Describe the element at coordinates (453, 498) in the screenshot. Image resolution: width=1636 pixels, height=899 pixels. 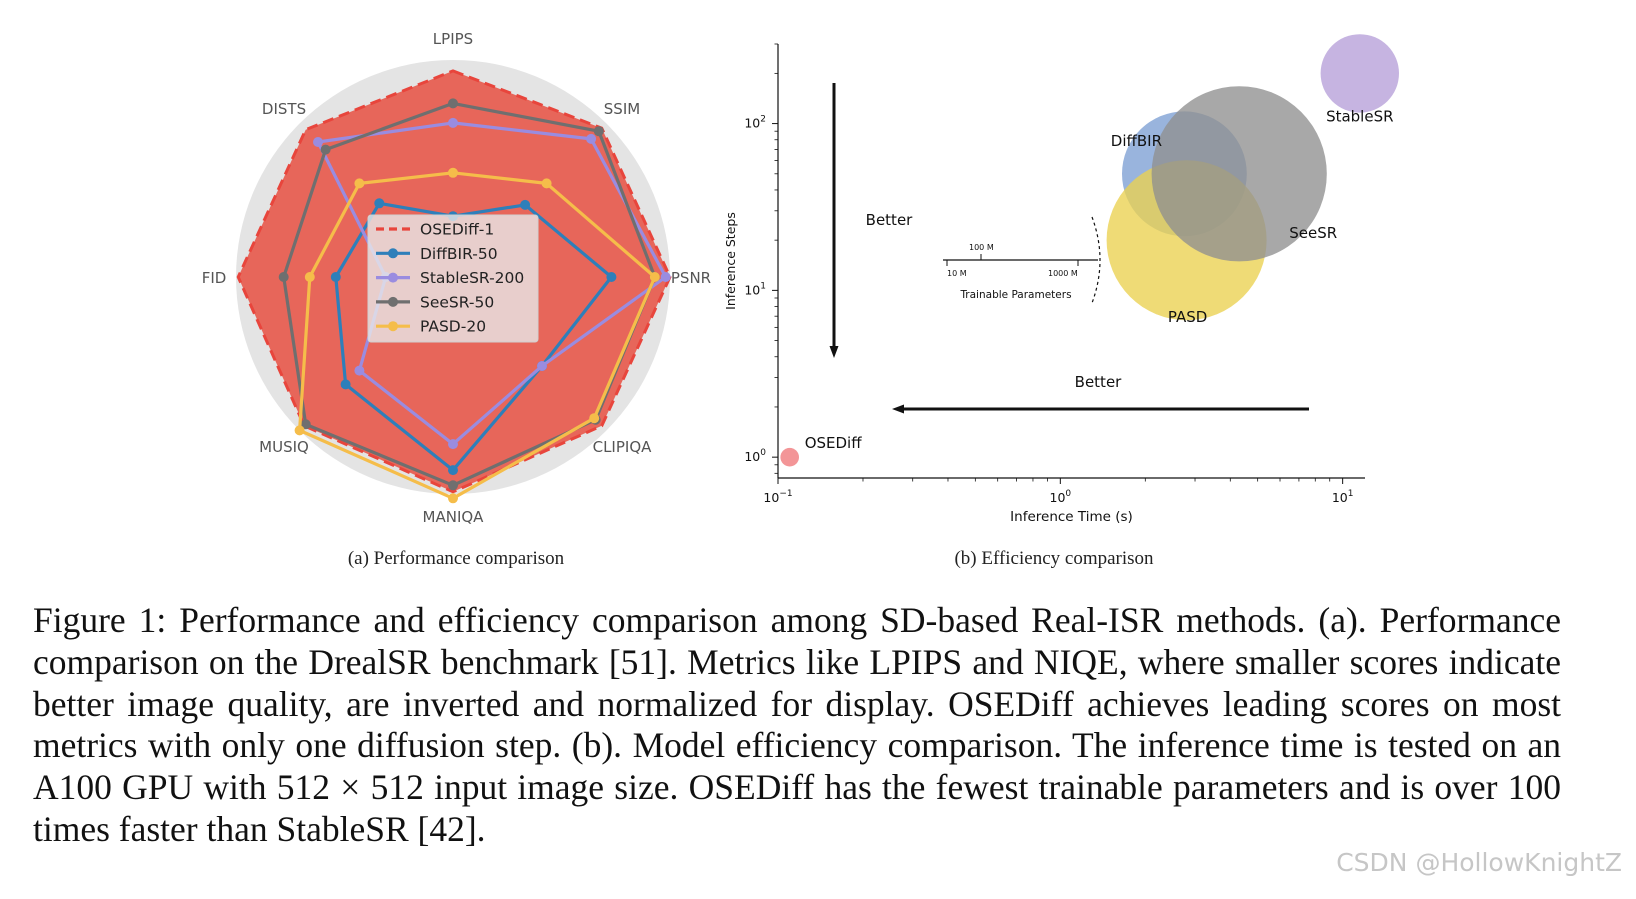
I see `radar-point-pasd-20-maniqa` at that location.